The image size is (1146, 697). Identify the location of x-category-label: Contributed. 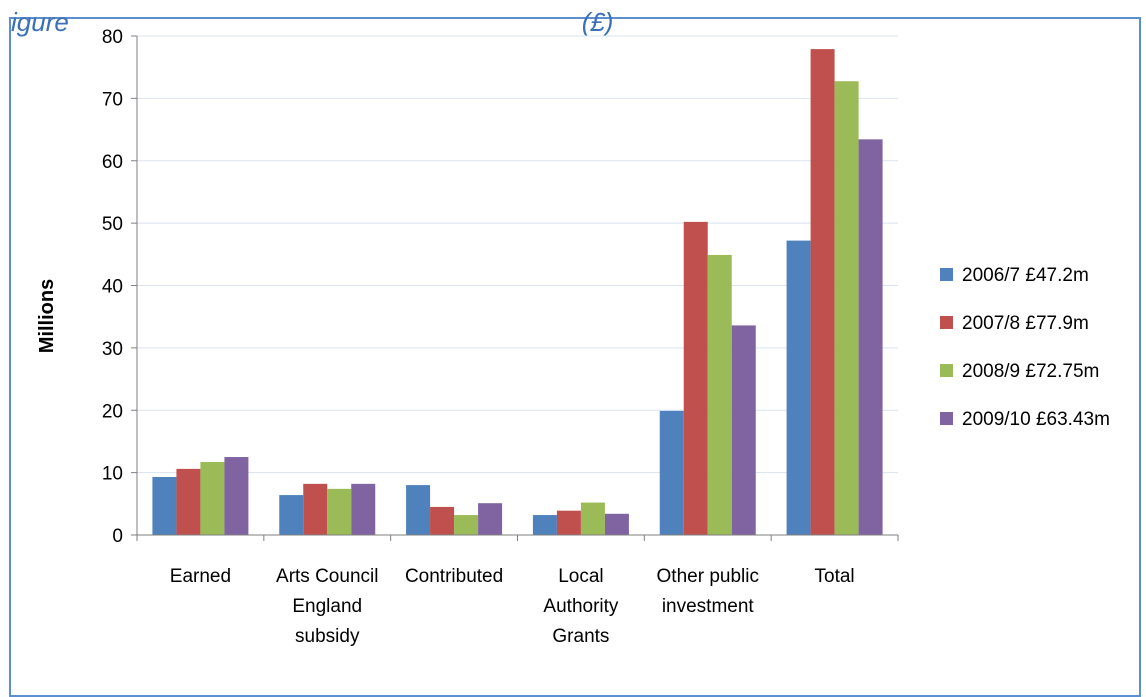
(454, 576).